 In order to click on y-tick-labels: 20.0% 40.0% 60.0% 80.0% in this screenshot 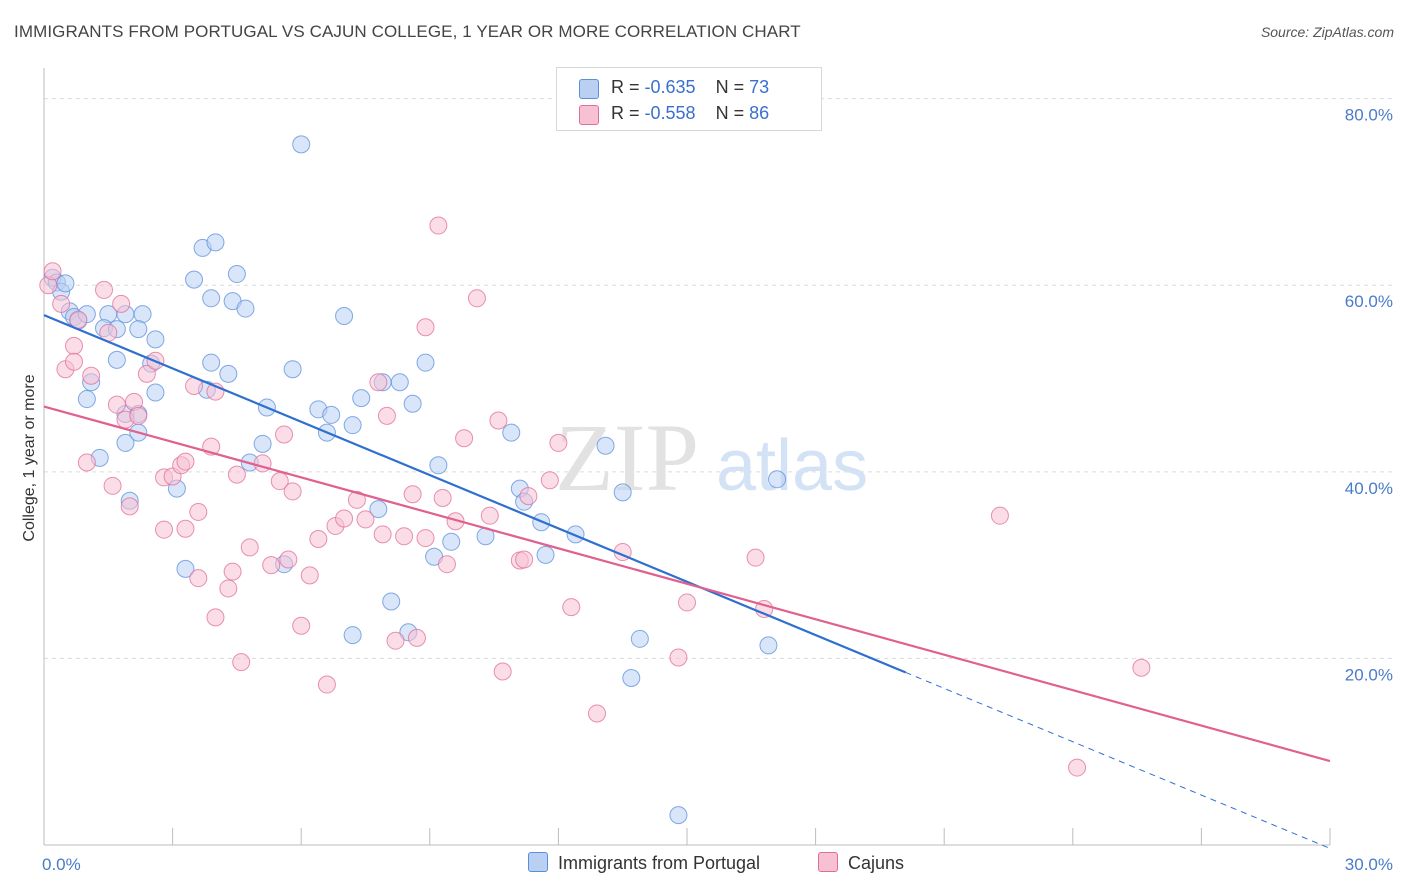, I will do `click(1369, 395)`.